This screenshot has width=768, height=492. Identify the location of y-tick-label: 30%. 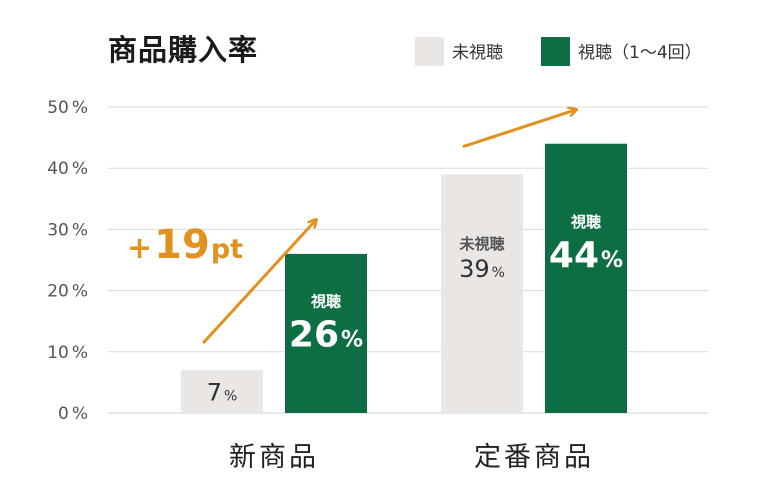
(67, 230).